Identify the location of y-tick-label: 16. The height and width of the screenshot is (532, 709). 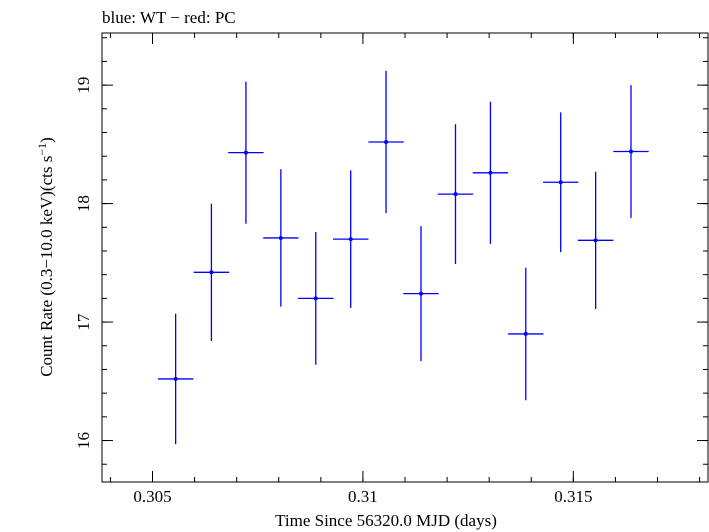
(83, 440).